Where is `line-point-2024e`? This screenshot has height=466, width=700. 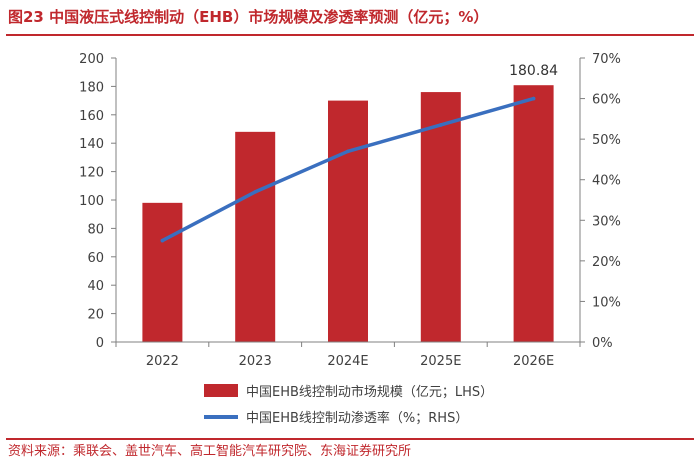
line-point-2024e is located at coordinates (348, 151).